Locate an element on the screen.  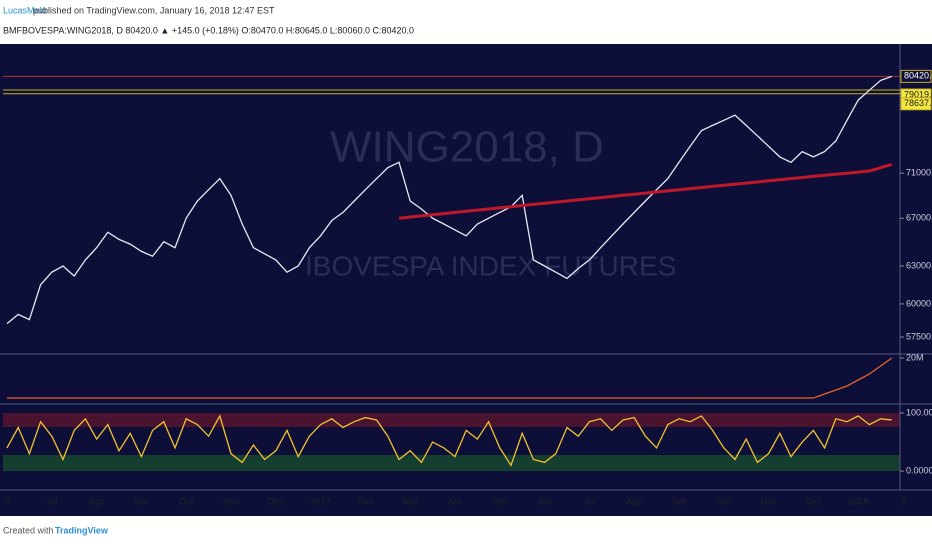
price-tag-label: 79019.0 is located at coordinates (918, 94).